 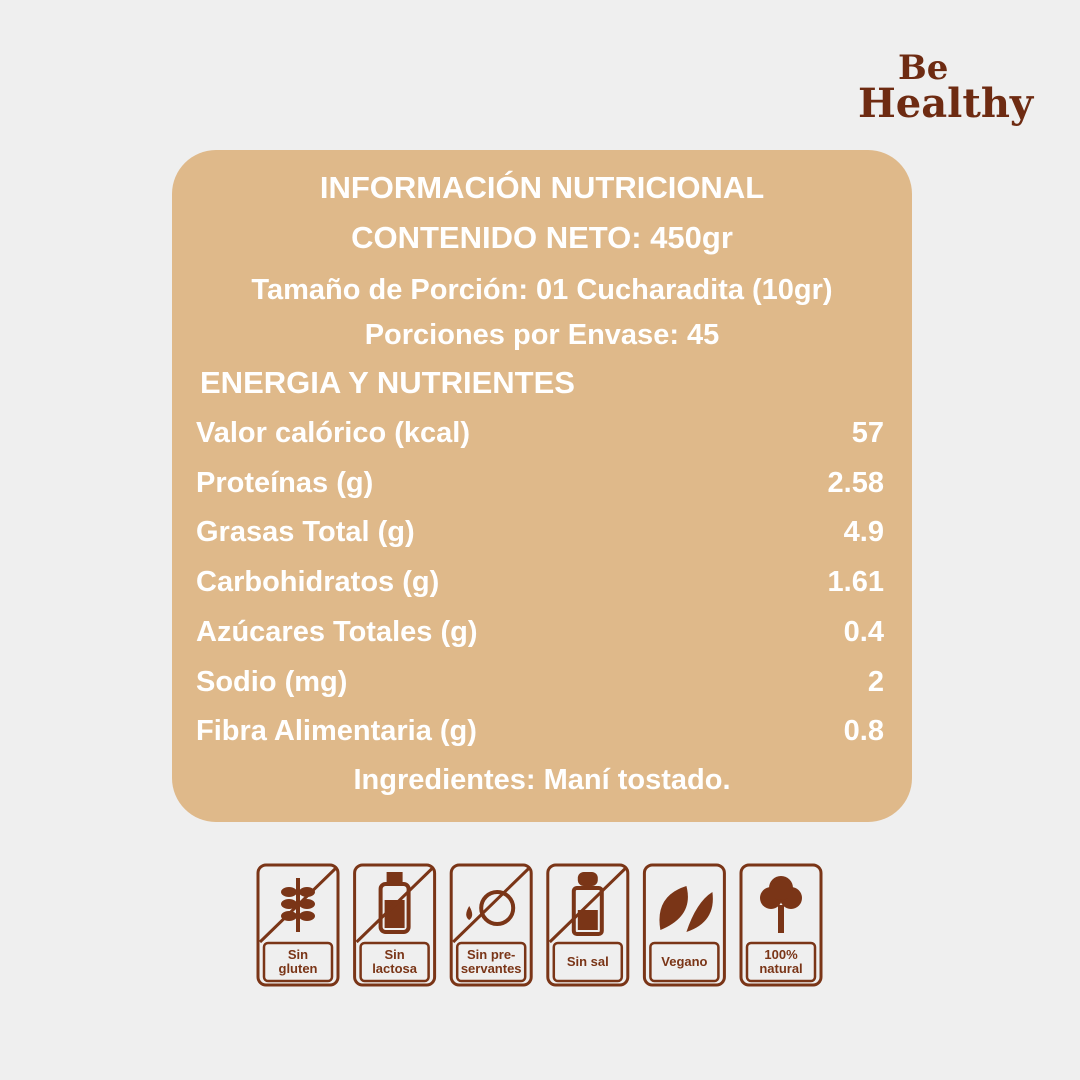 What do you see at coordinates (946, 103) in the screenshot?
I see `brand-line2: Healthy` at bounding box center [946, 103].